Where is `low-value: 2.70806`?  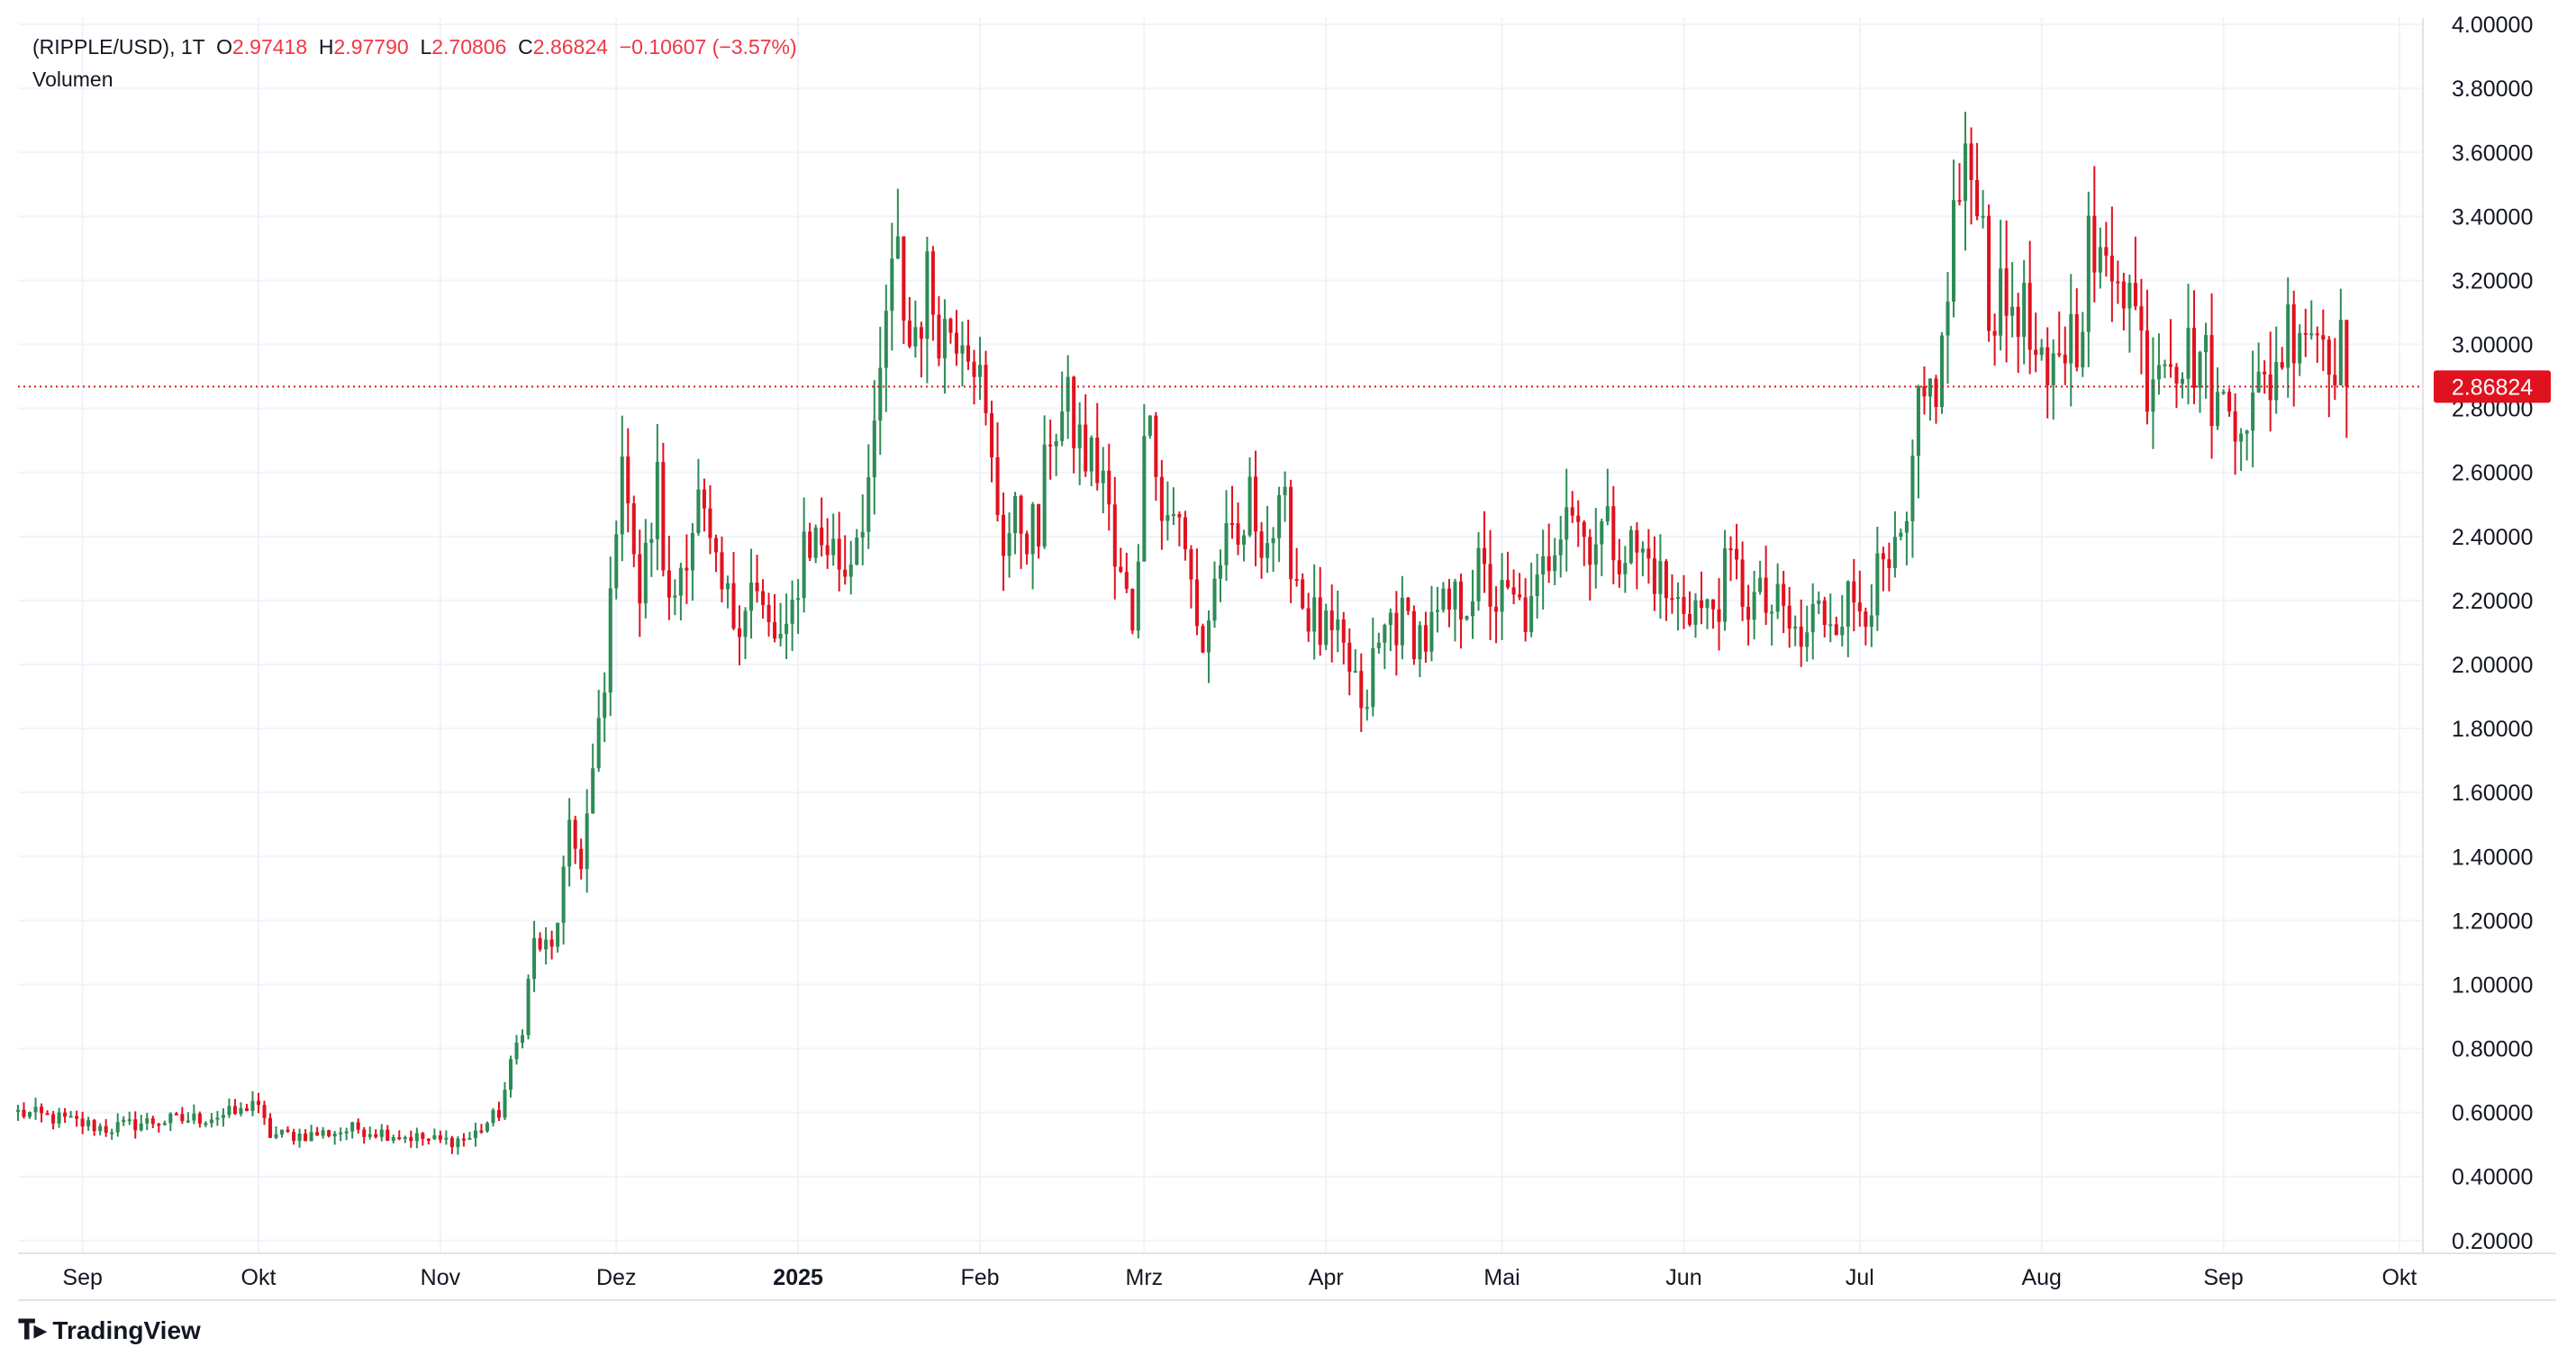
low-value: 2.70806 is located at coordinates (469, 47).